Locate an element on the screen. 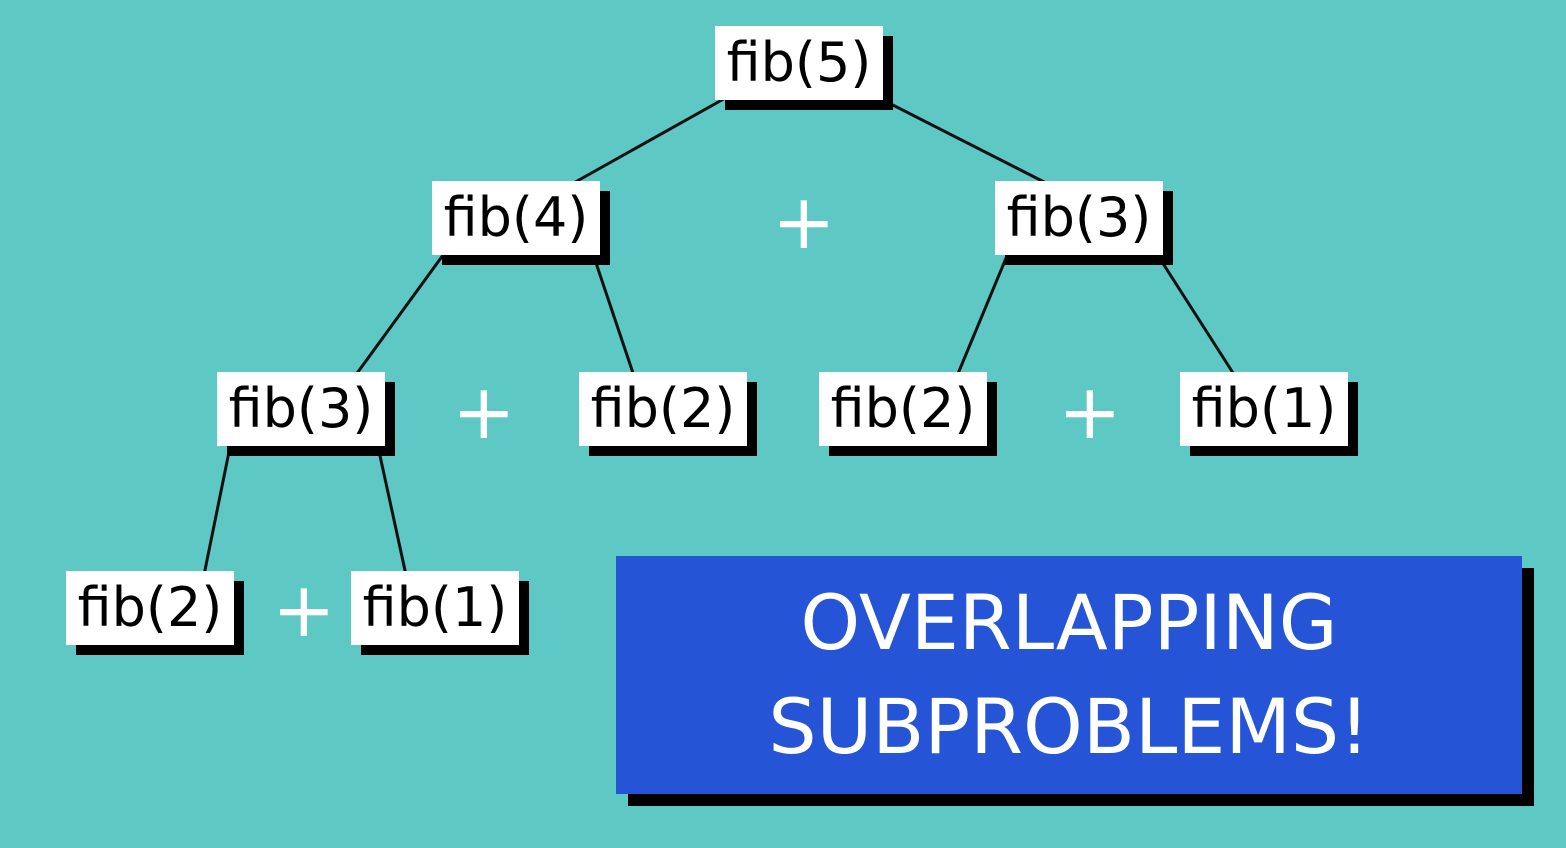 The height and width of the screenshot is (848, 1566). callout-line1: OVERLAPPING is located at coordinates (1069, 622).